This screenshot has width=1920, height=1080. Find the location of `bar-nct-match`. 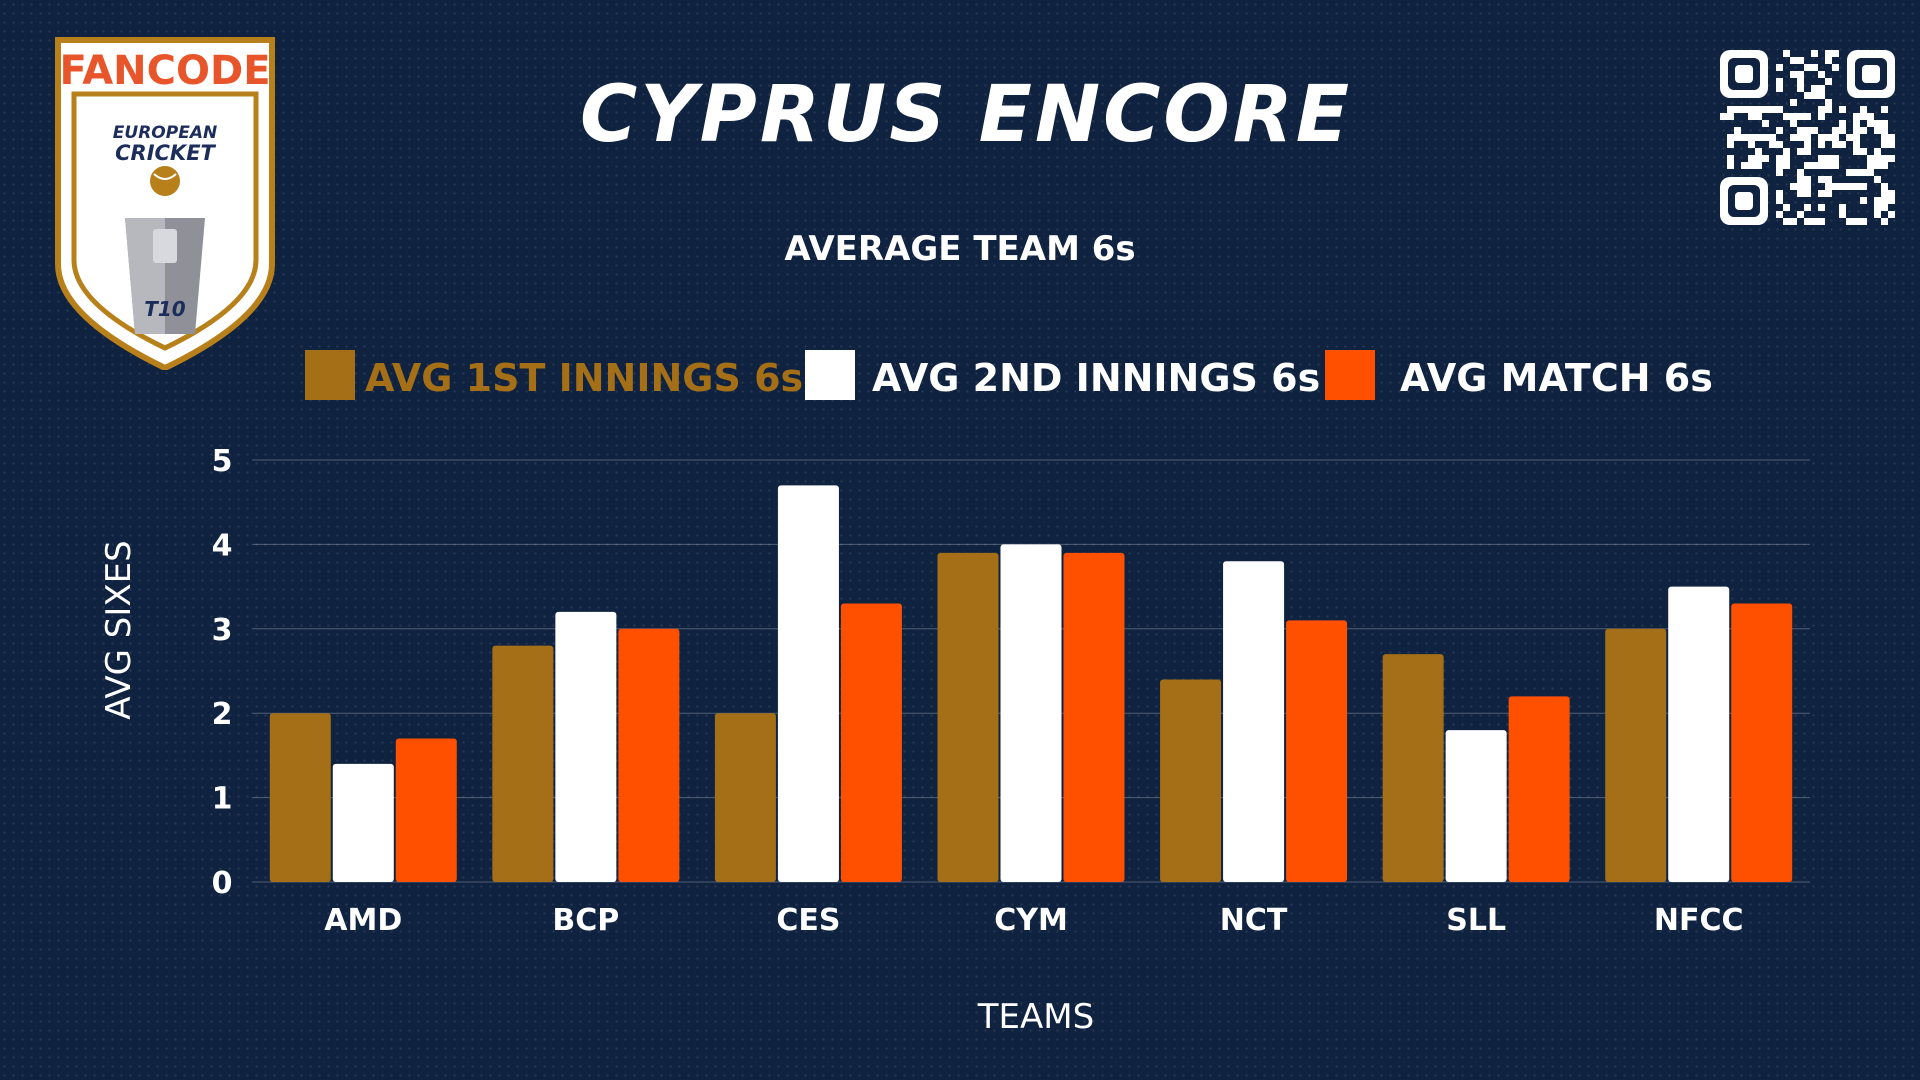

bar-nct-match is located at coordinates (1317, 751).